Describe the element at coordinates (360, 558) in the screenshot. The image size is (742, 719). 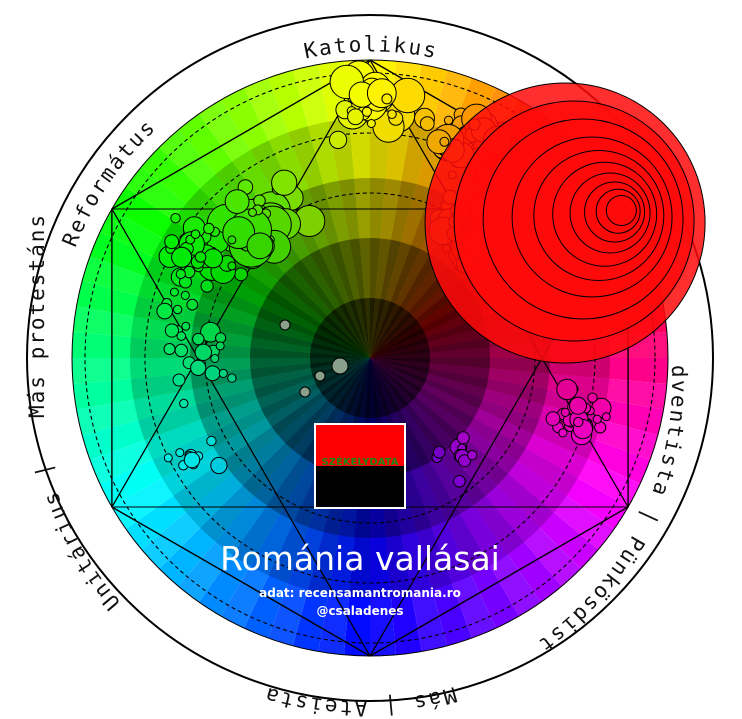
I see `chart-title: Románia vallásai` at that location.